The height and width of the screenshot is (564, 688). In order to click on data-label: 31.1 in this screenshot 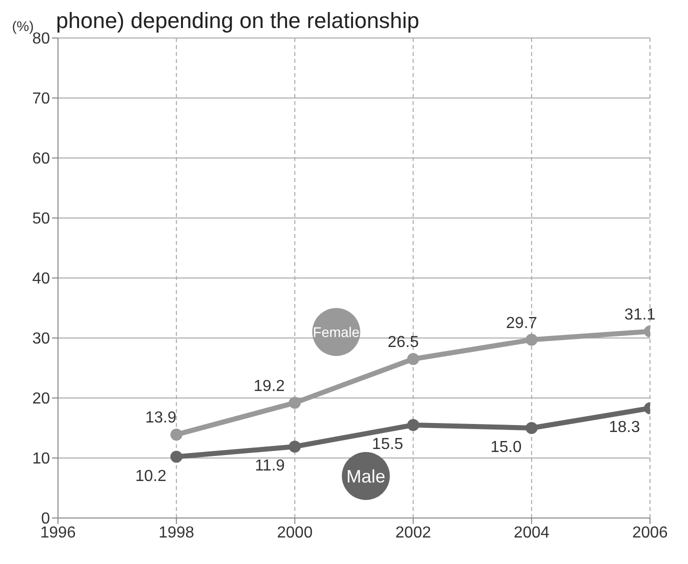, I will do `click(640, 315)`.